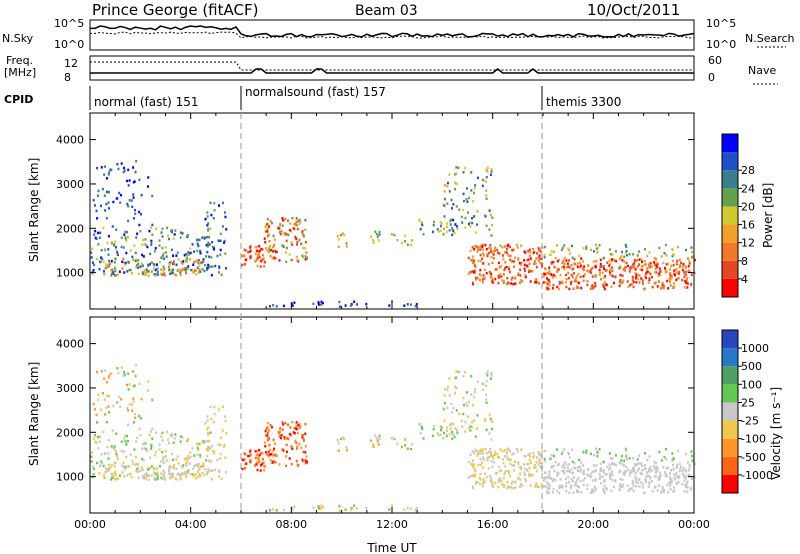 This screenshot has width=800, height=554. What do you see at coordinates (748, 243) in the screenshot?
I see `colorbar-tick-label: 12` at bounding box center [748, 243].